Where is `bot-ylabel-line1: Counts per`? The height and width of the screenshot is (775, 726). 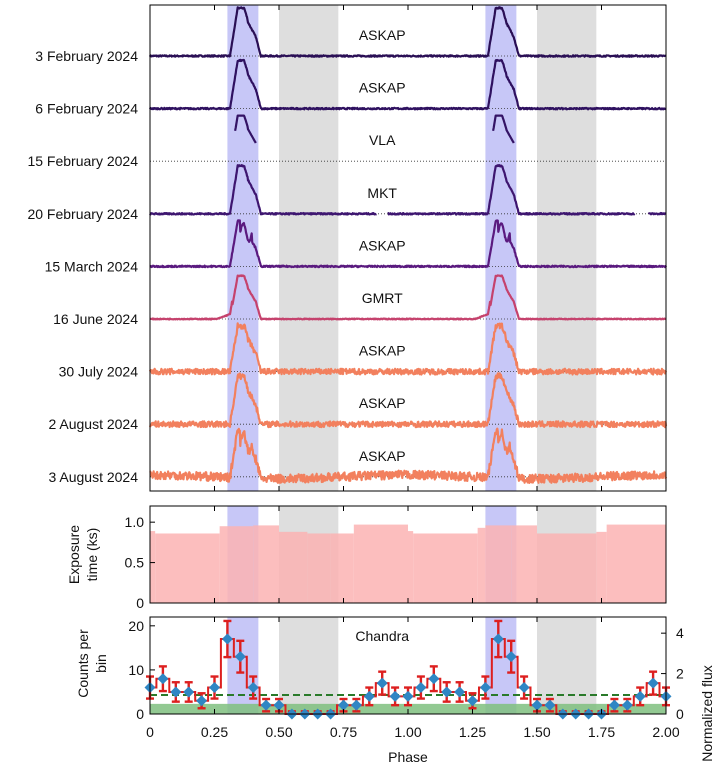
bot-ylabel-line1: Counts per is located at coordinates (83, 663).